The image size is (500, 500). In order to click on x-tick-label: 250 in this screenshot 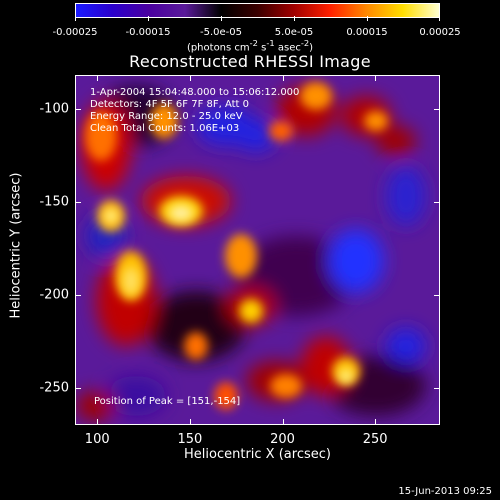, I will do `click(375, 439)`.